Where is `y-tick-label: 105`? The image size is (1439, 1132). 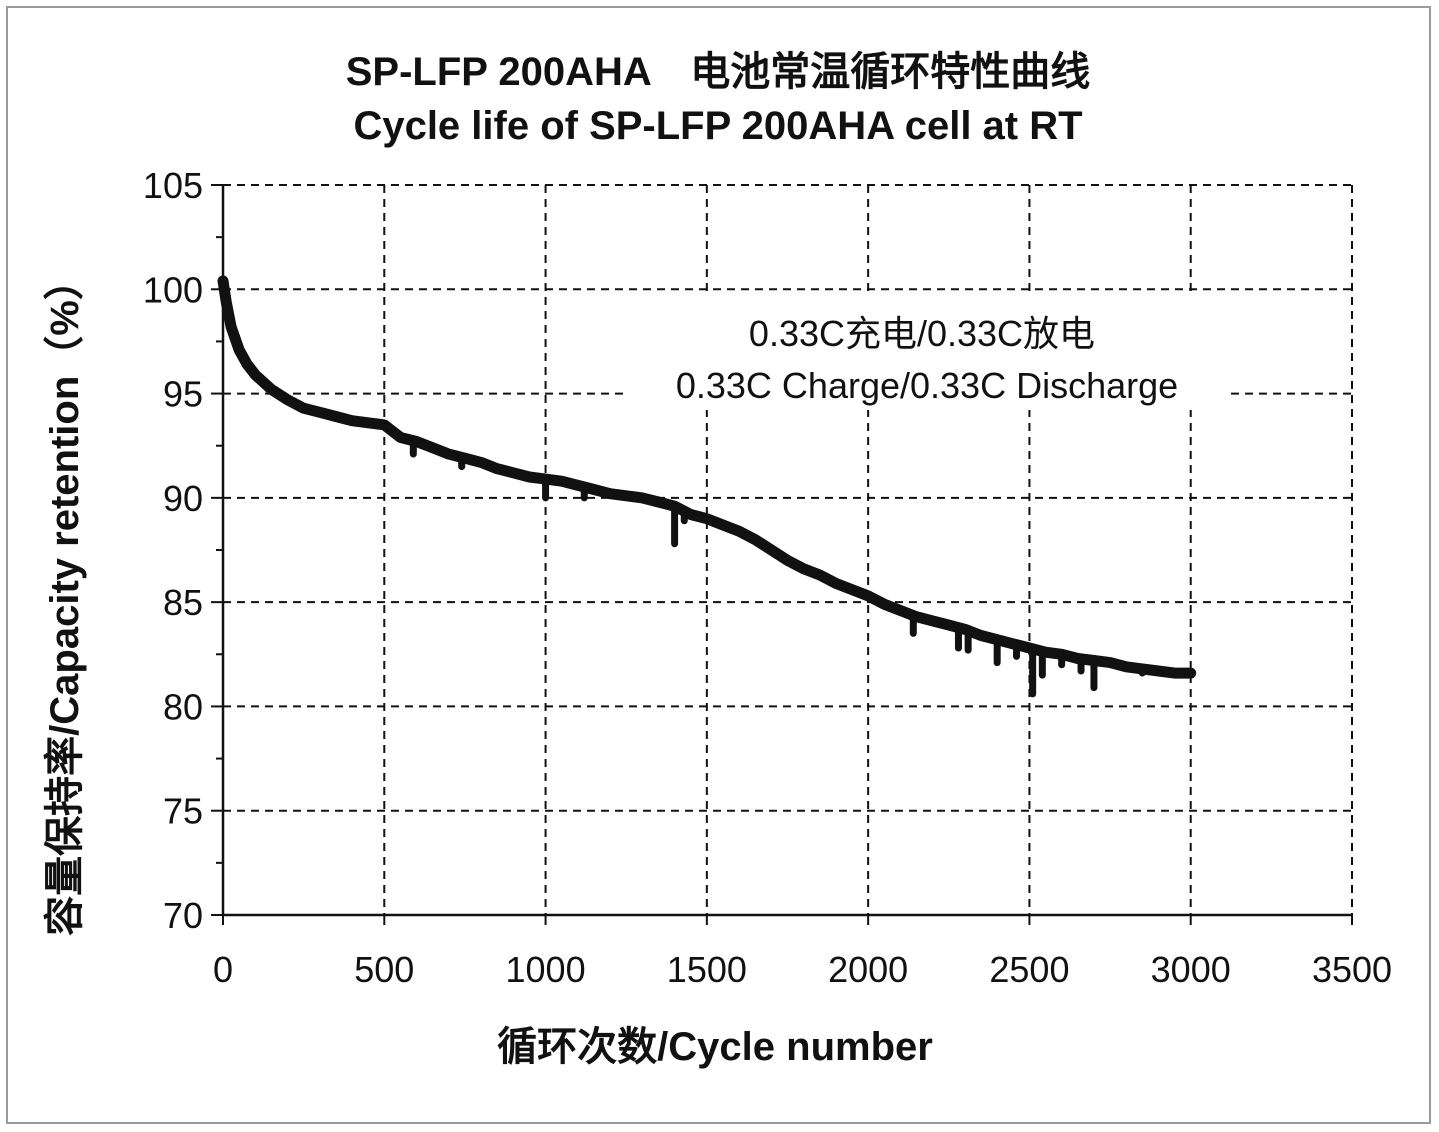
y-tick-label: 105 is located at coordinates (173, 185).